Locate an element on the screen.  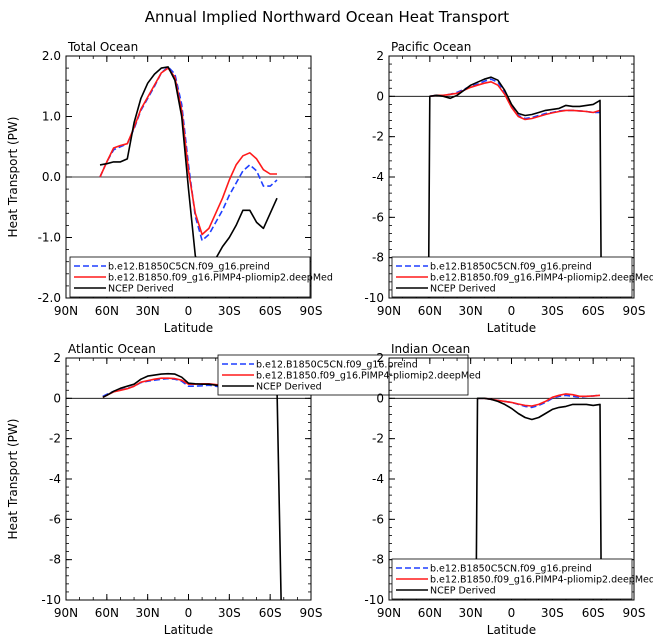
panel-title: Atlantic Ocean is located at coordinates (112, 349).